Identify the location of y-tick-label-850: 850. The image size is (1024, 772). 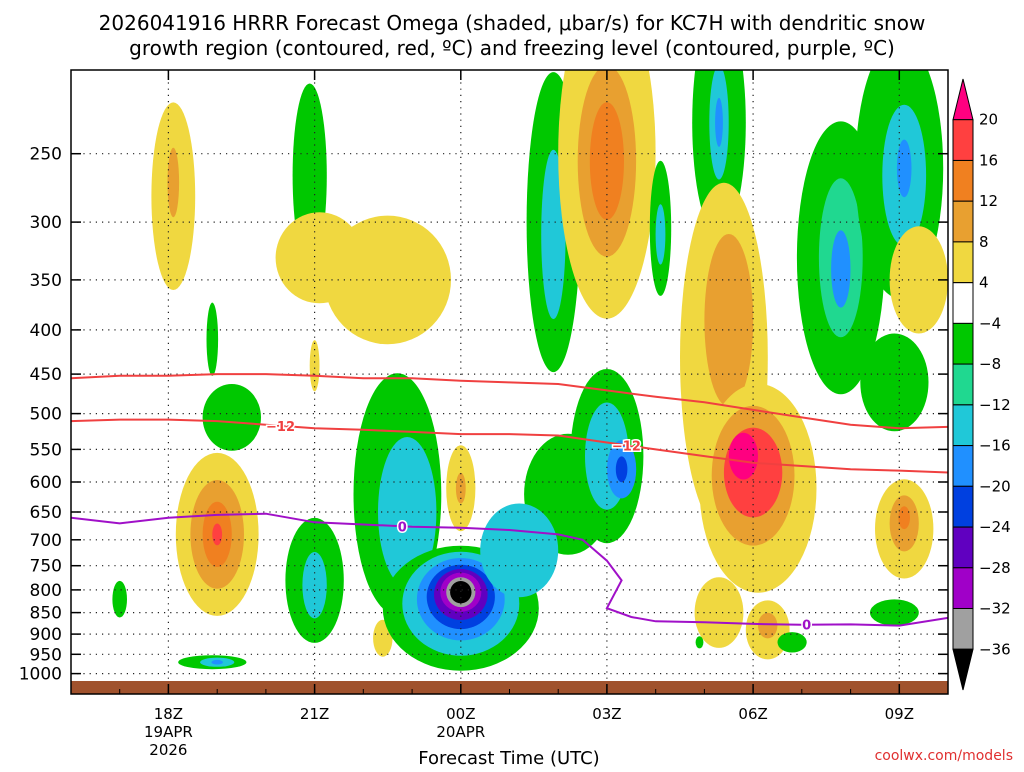
(46, 614).